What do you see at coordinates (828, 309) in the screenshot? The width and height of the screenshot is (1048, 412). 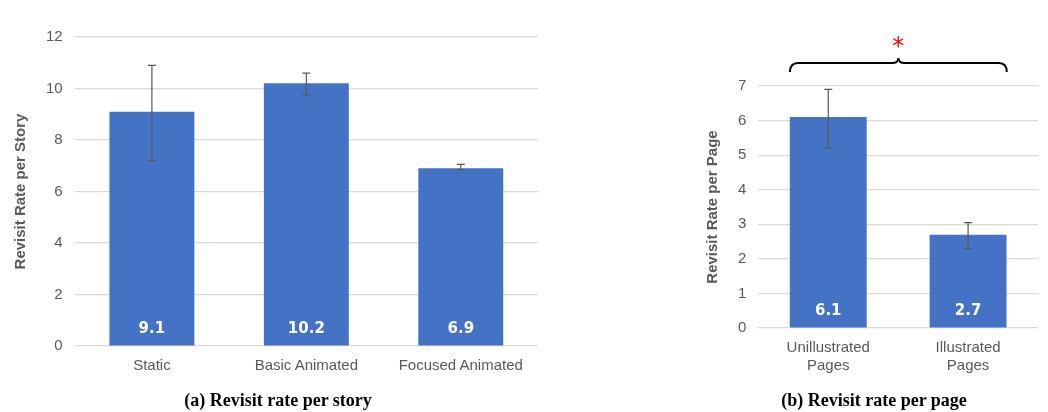 I see `data-label: 6.1` at bounding box center [828, 309].